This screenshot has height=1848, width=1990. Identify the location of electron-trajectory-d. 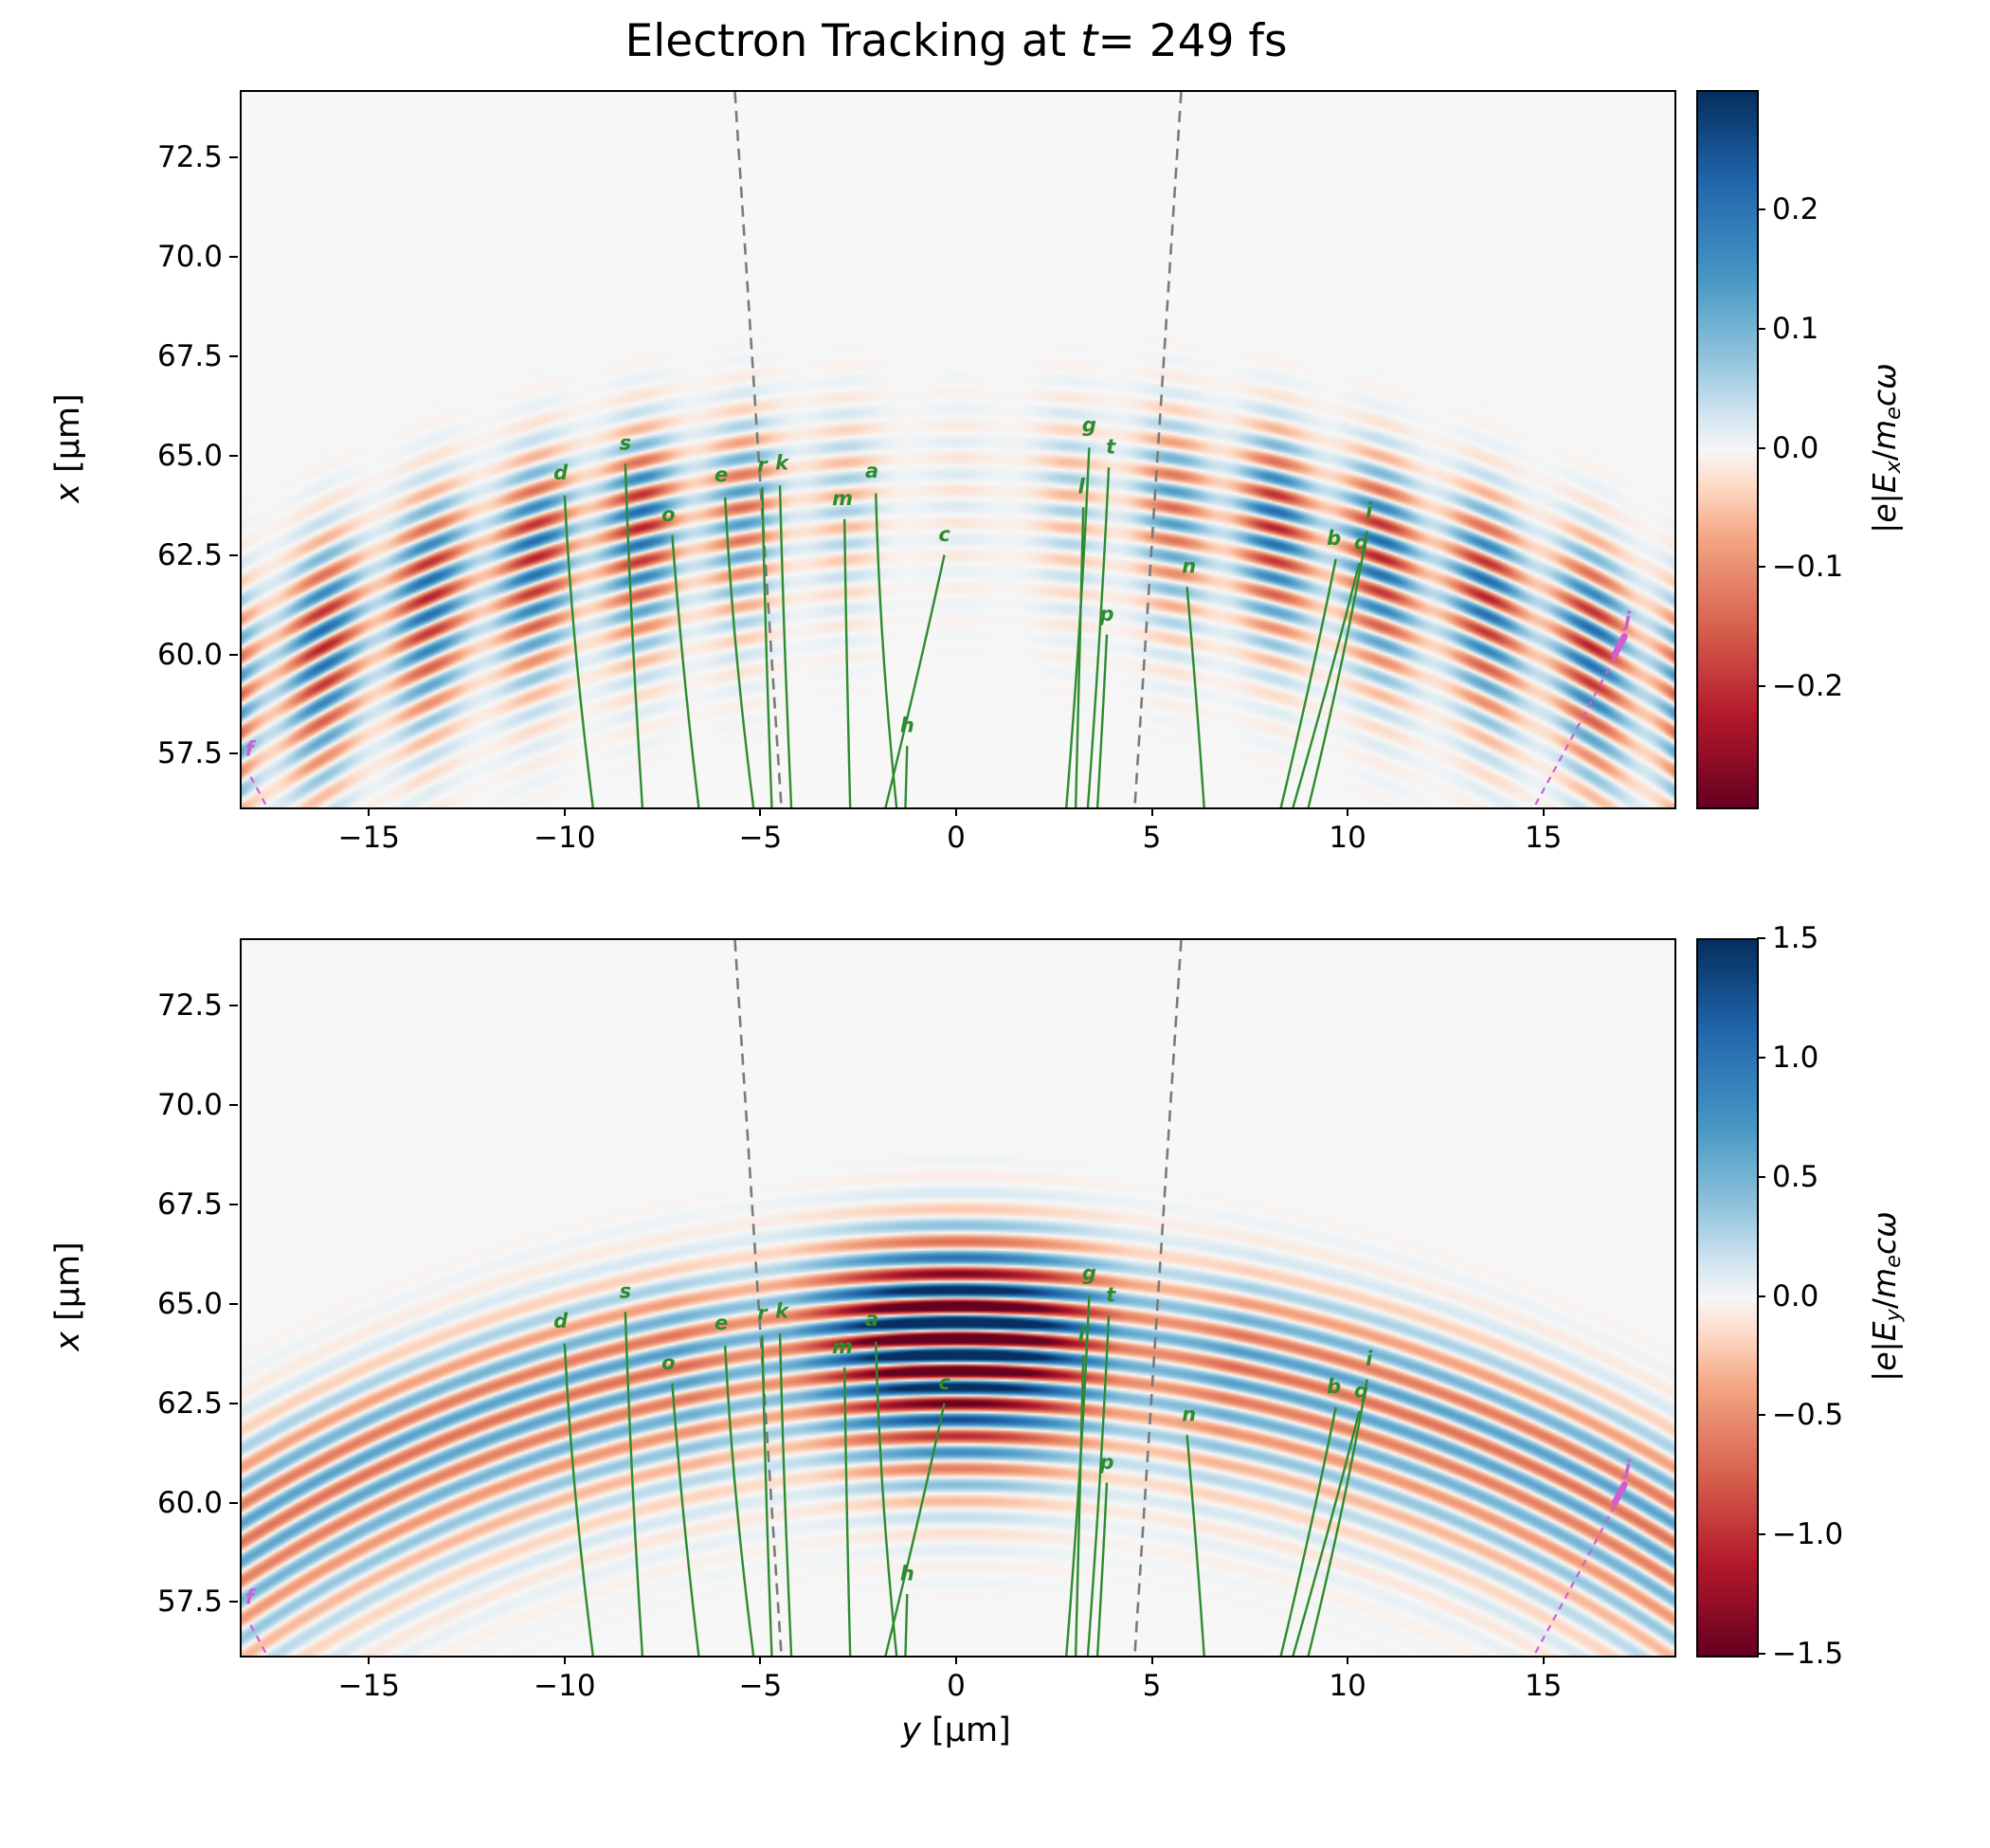
(578, 651).